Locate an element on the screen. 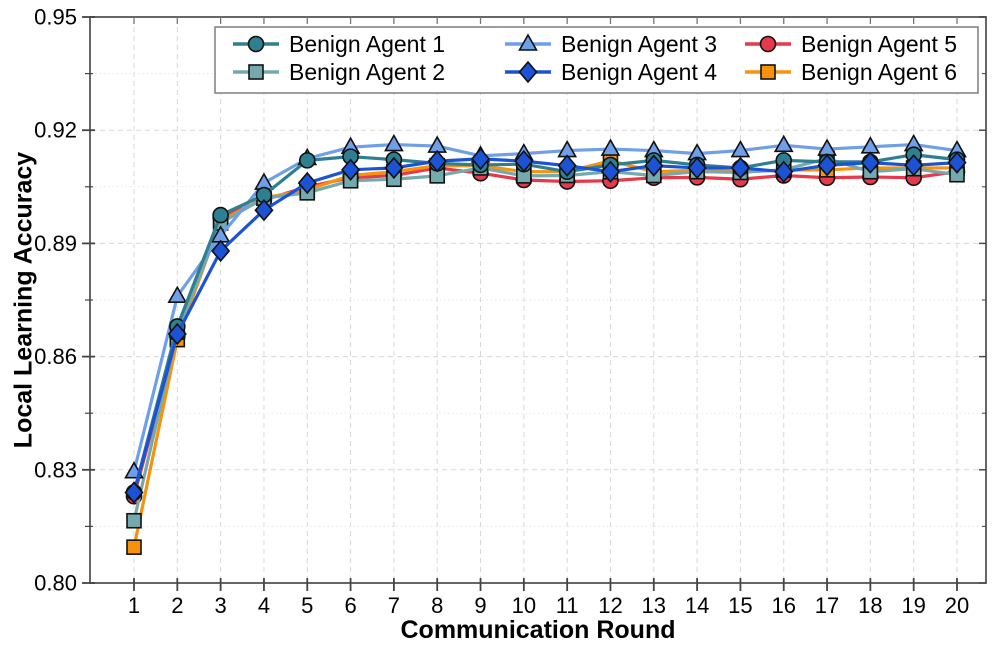 The width and height of the screenshot is (997, 653). legend-item-benign-agent-6: Benign Agent 6 is located at coordinates (851, 72).